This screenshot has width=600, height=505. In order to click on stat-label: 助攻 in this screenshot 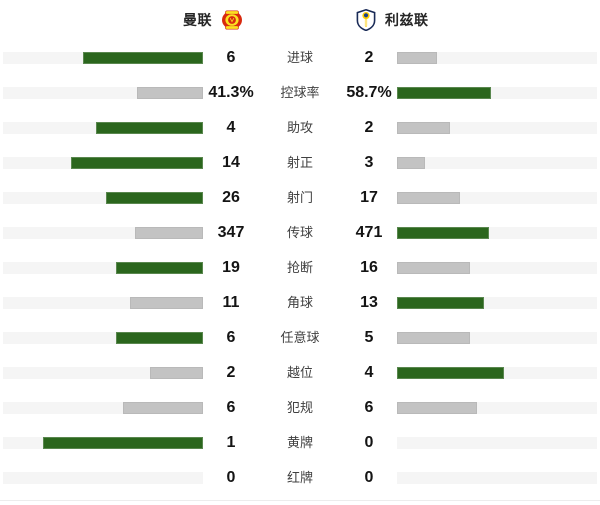, I will do `click(299, 127)`.